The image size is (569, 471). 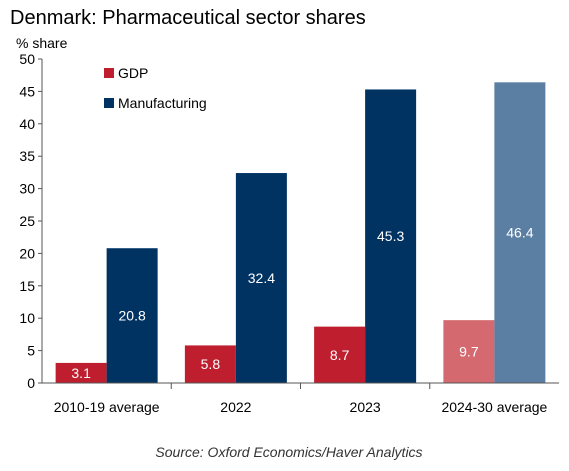 What do you see at coordinates (288, 452) in the screenshot?
I see `source-note: Source: Oxford Economics/Haver Analytics` at bounding box center [288, 452].